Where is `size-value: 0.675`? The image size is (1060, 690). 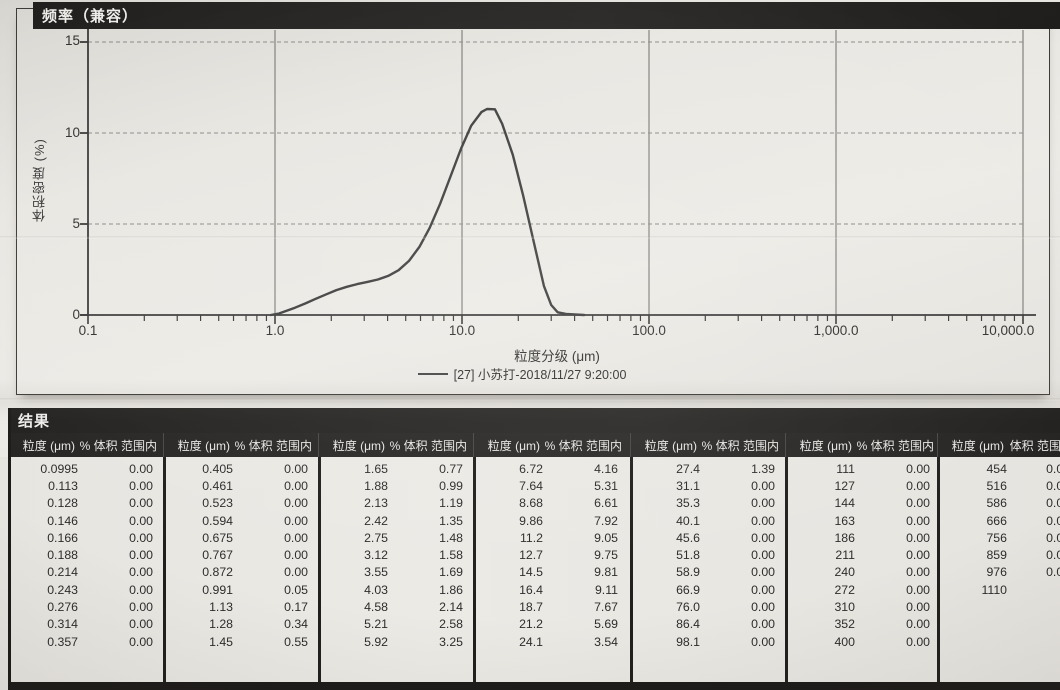 size-value: 0.675 is located at coordinates (217, 537).